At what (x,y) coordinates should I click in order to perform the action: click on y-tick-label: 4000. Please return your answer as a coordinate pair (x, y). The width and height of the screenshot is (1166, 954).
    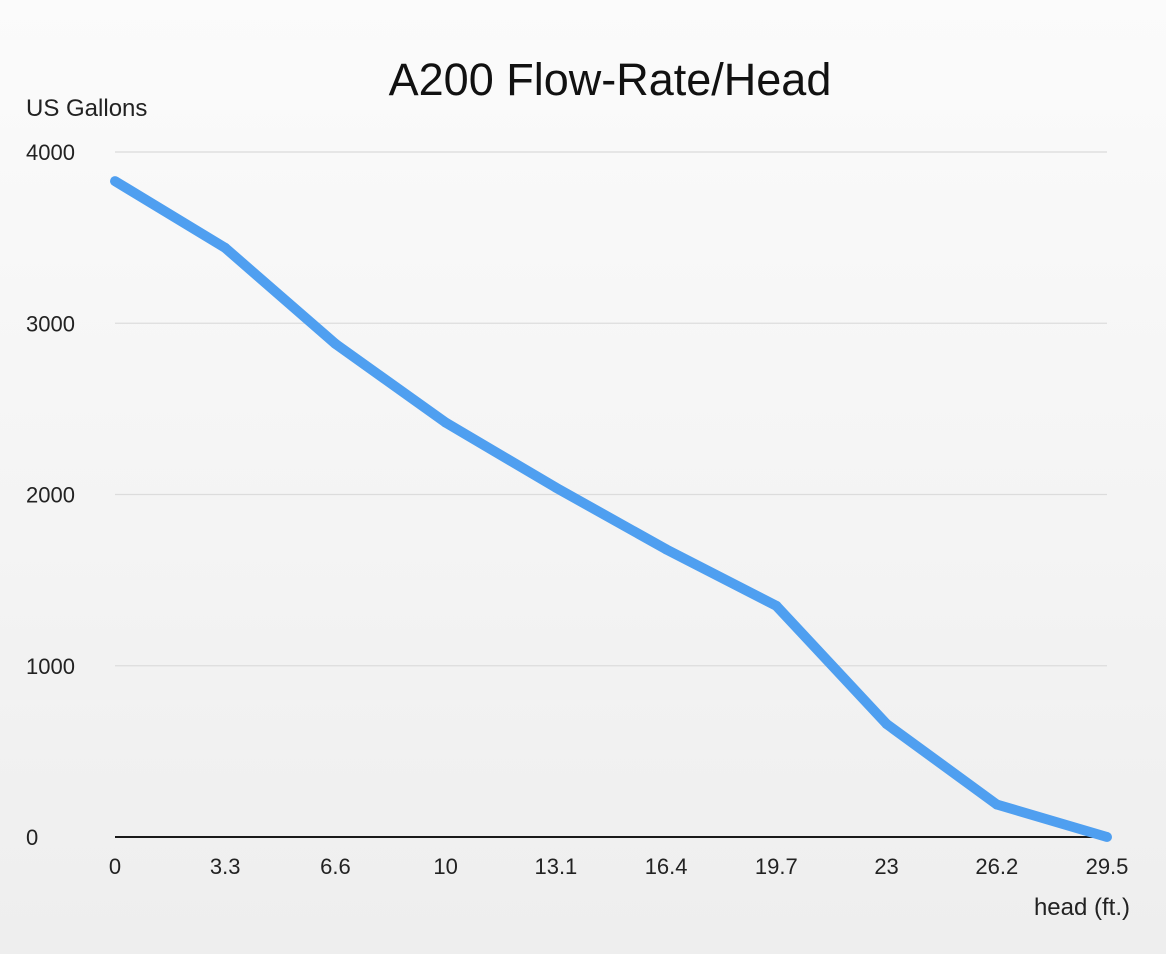
    Looking at the image, I should click on (50, 152).